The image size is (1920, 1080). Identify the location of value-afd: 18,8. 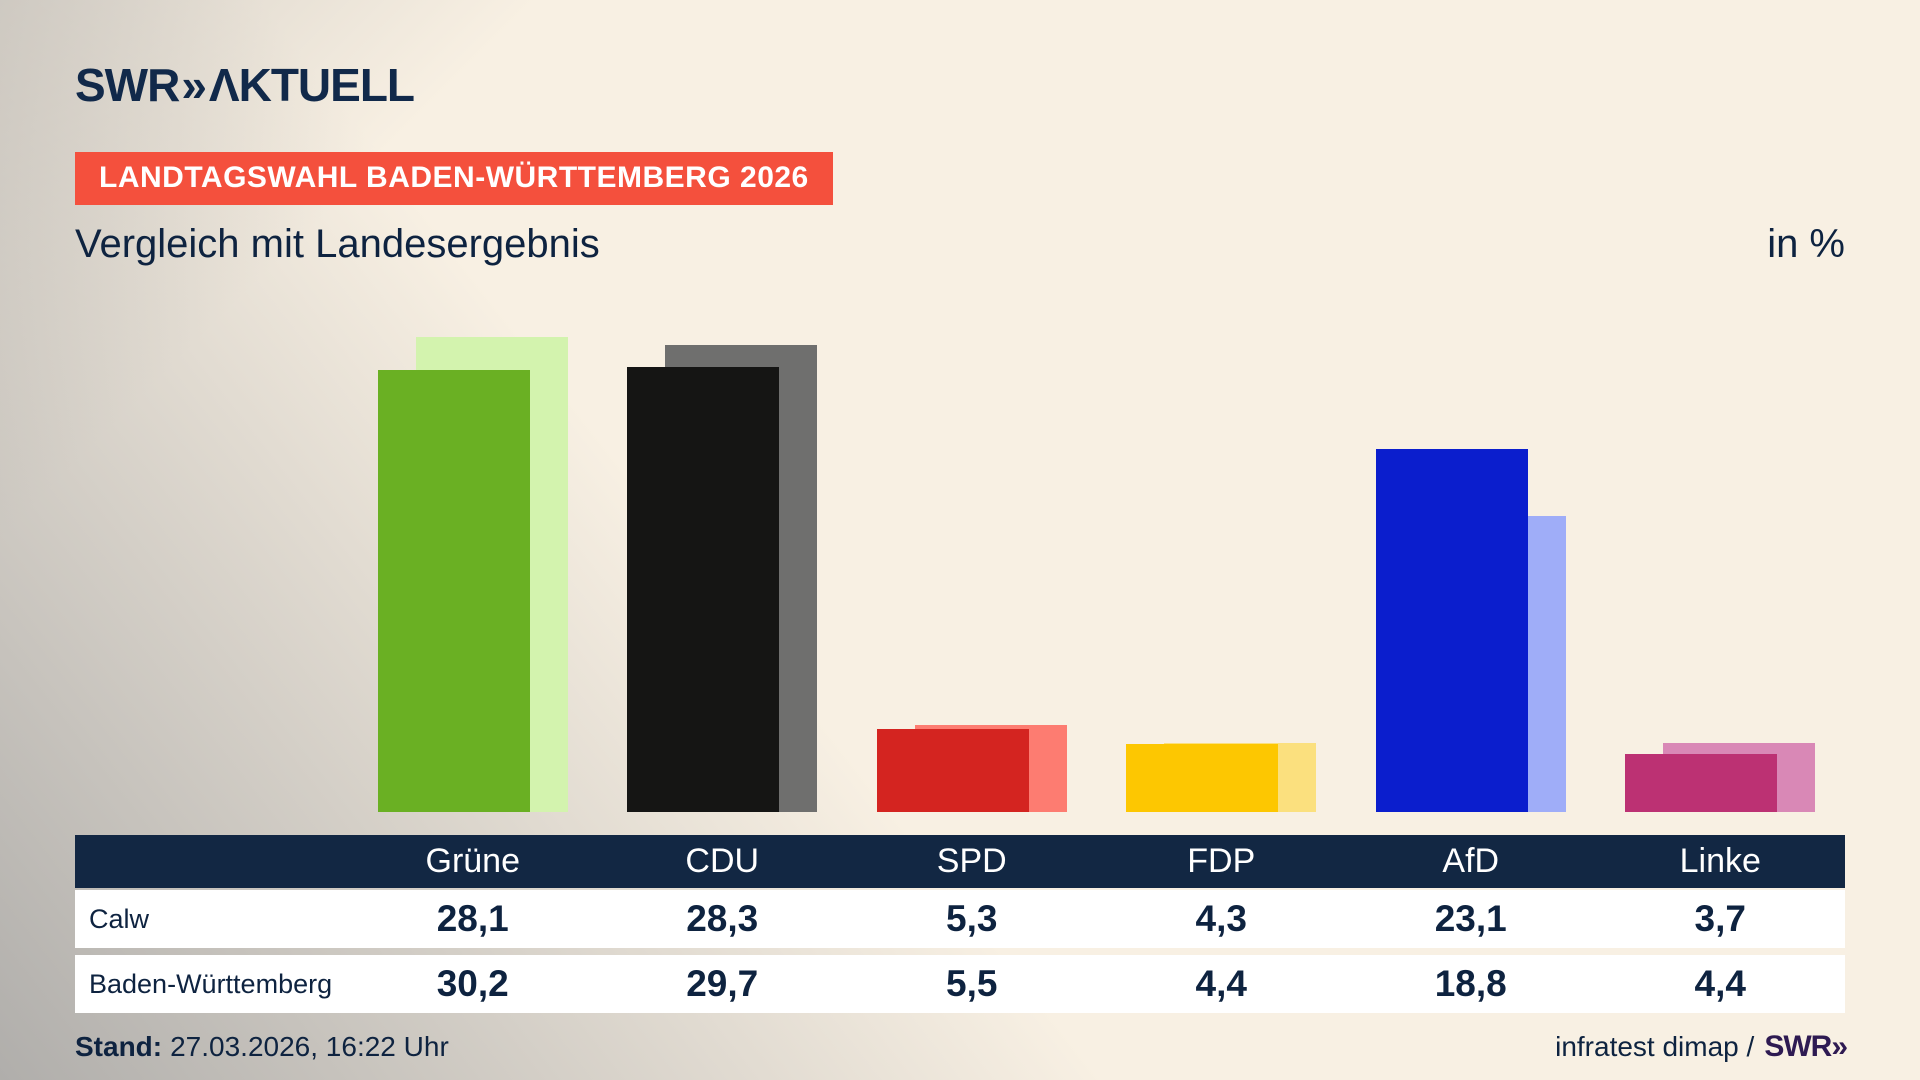
(1470, 983).